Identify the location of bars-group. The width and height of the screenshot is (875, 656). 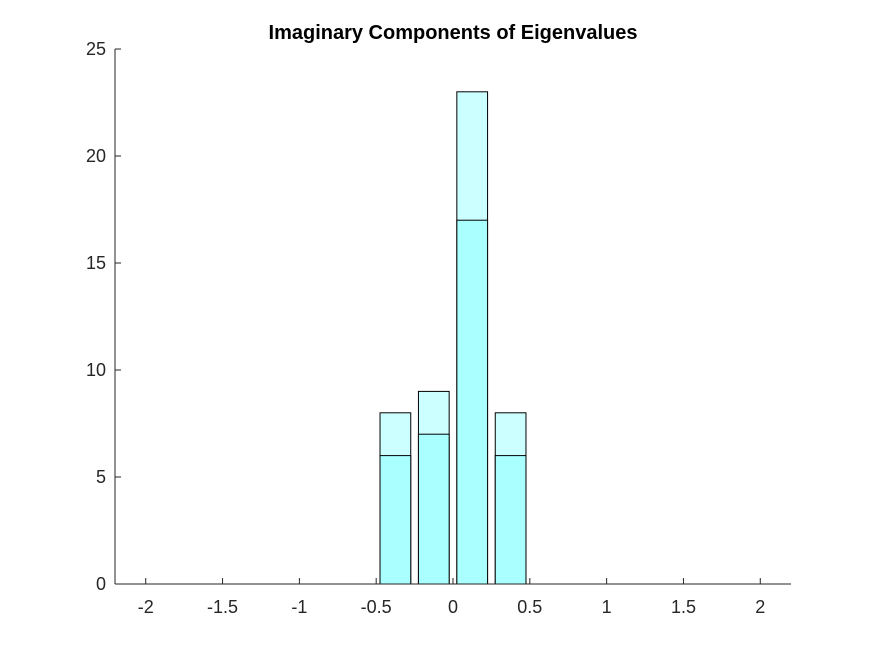
(453, 338).